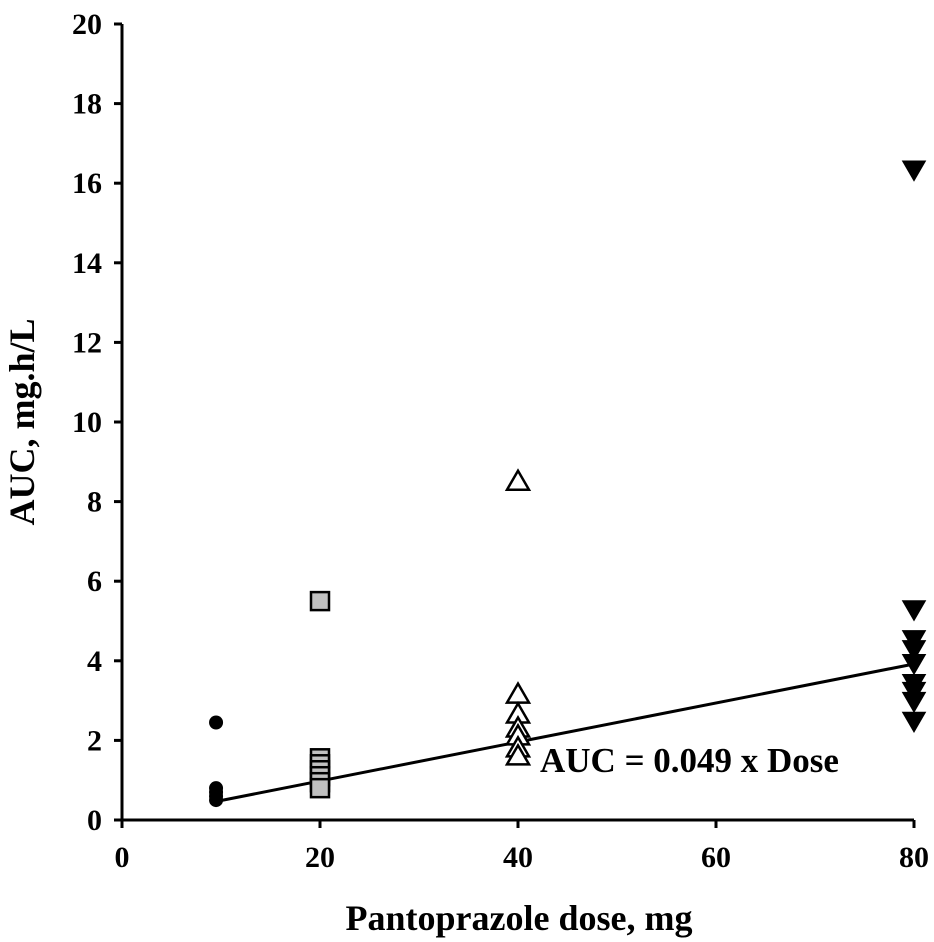 Image resolution: width=934 pixels, height=942 pixels. What do you see at coordinates (94, 820) in the screenshot?
I see `y-tick-label: 0` at bounding box center [94, 820].